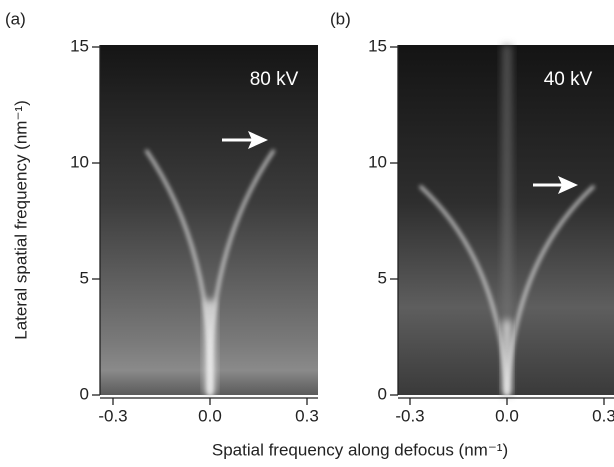 The image size is (614, 467). I want to click on x-axis-label: Spatial frequency along defocus (nm⁻¹), so click(360, 449).